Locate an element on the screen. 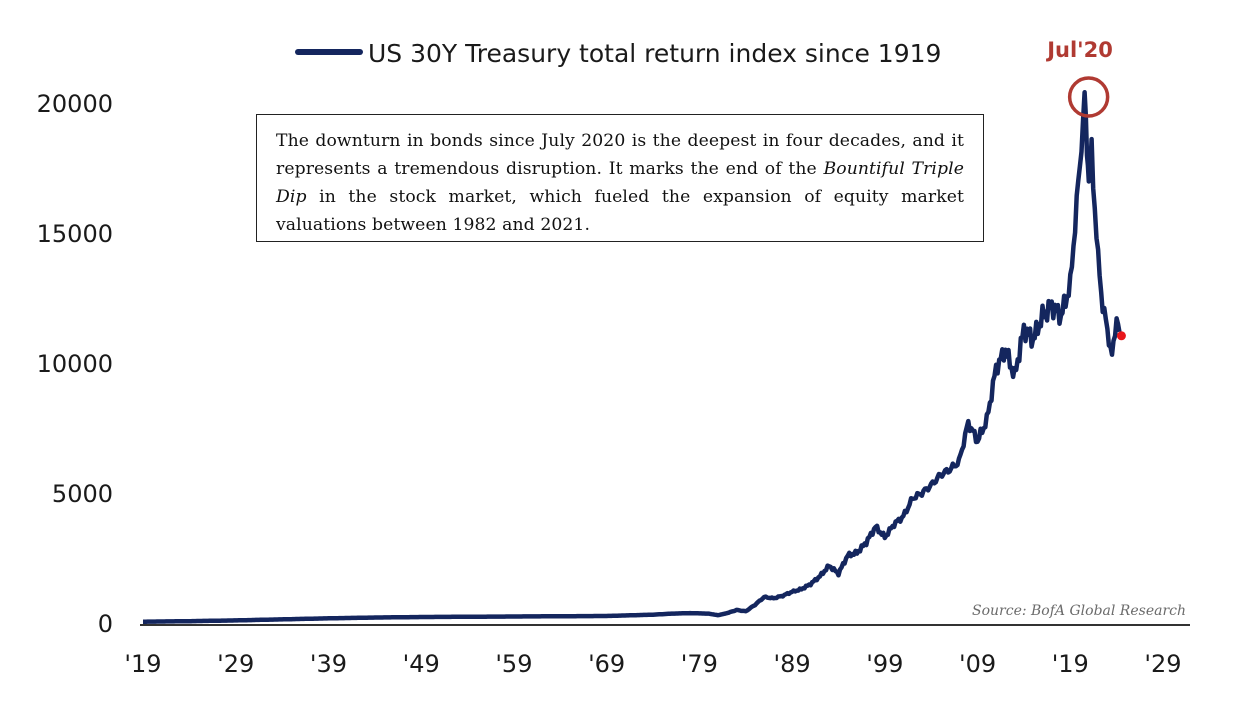 The image size is (1243, 725). x-tick-label: '59 is located at coordinates (513, 664).